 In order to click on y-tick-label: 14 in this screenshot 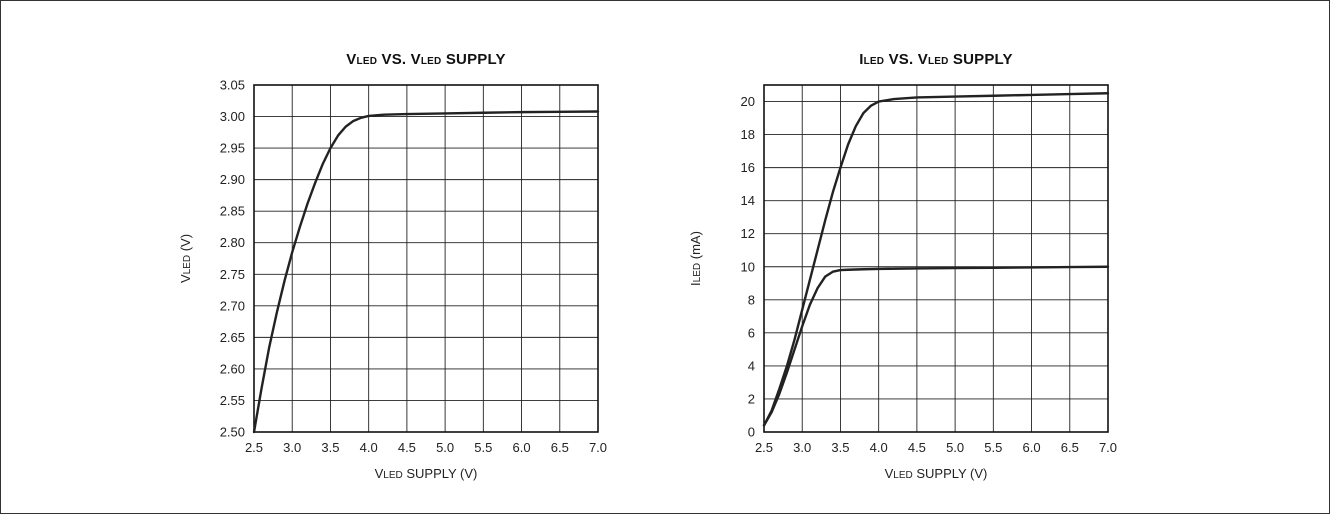, I will do `click(748, 200)`.